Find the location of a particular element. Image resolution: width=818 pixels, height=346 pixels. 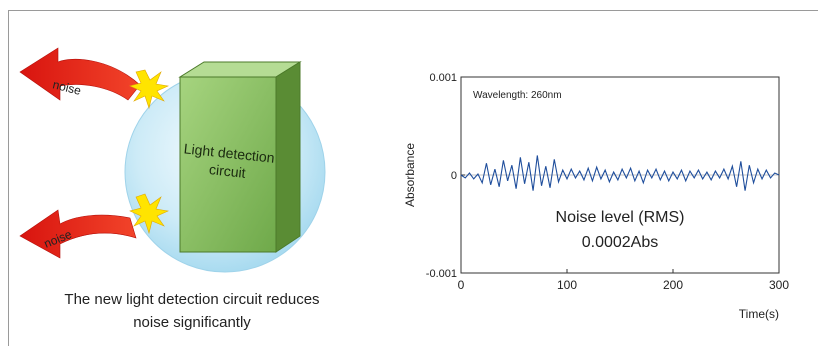

y-tick-label: -0.001 is located at coordinates (441, 274).